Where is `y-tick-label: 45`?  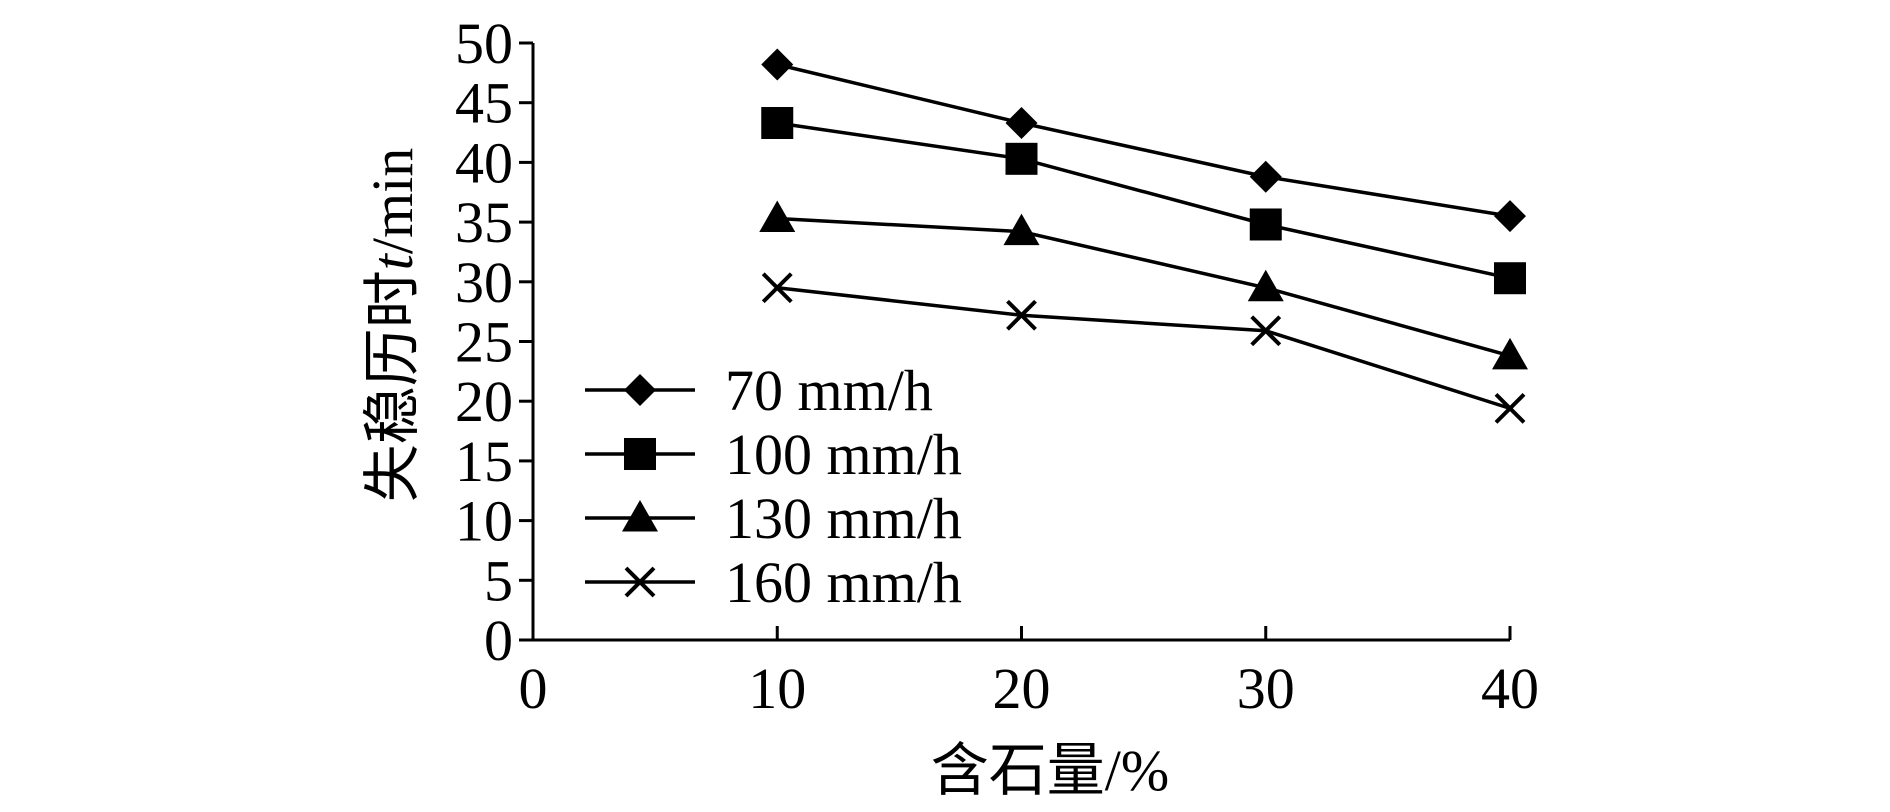
y-tick-label: 45 is located at coordinates (484, 103).